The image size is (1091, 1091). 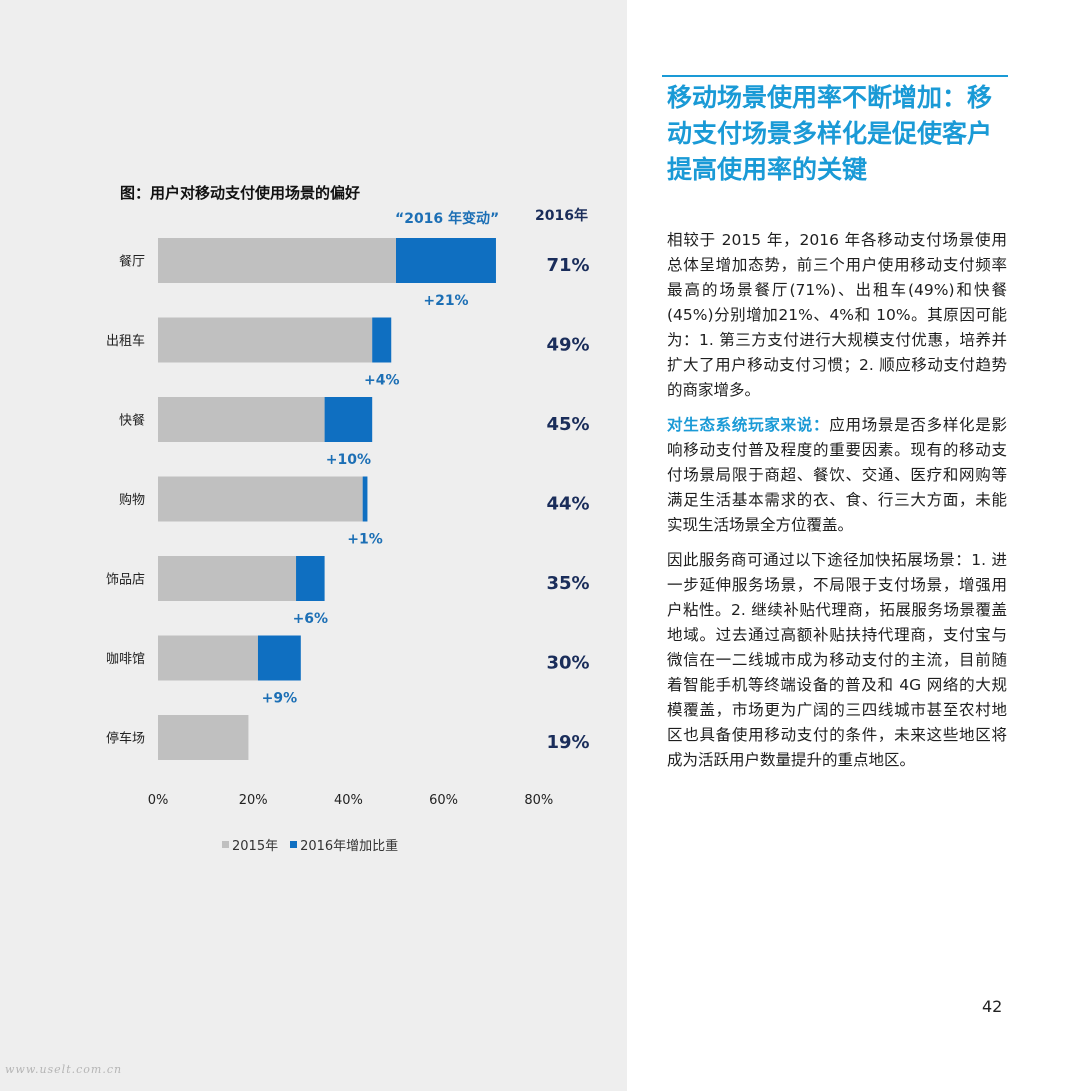 What do you see at coordinates (445, 301) in the screenshot?
I see `change-label: +21%` at bounding box center [445, 301].